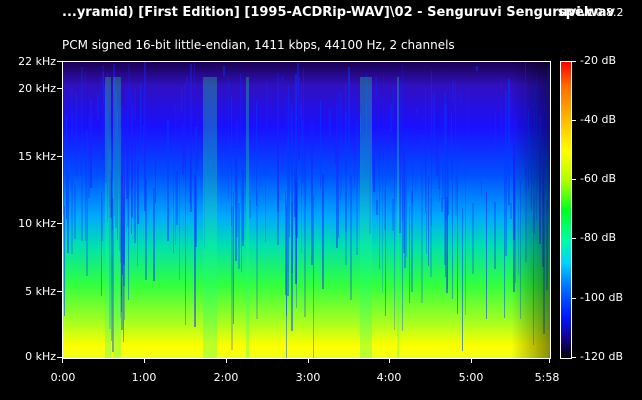 Image resolution: width=642 pixels, height=400 pixels. Describe the element at coordinates (37, 61) in the screenshot. I see `y-tick-label: 22 kHz` at that location.